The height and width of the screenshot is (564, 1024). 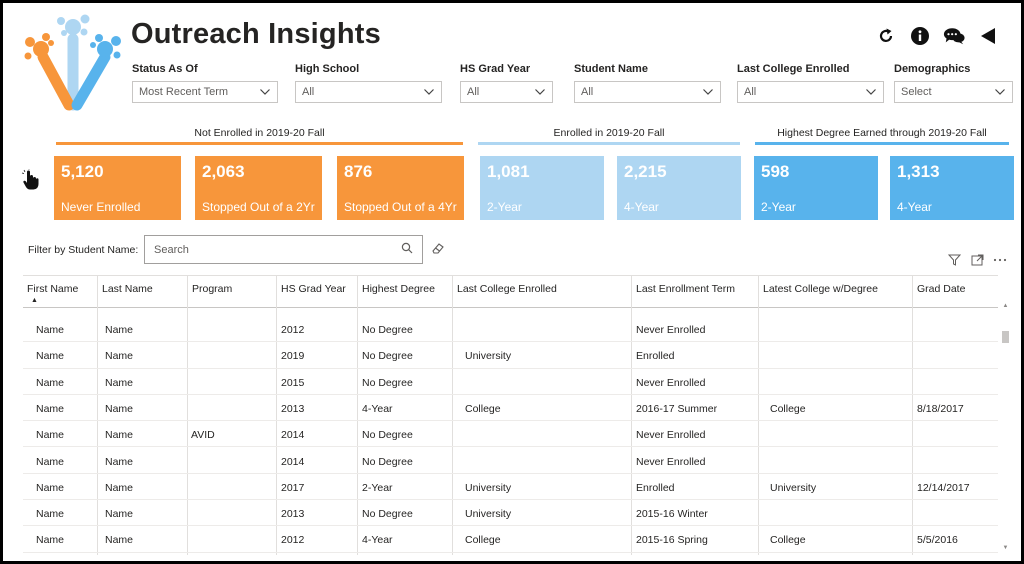 I want to click on student-name-dropdown: All, so click(x=647, y=92).